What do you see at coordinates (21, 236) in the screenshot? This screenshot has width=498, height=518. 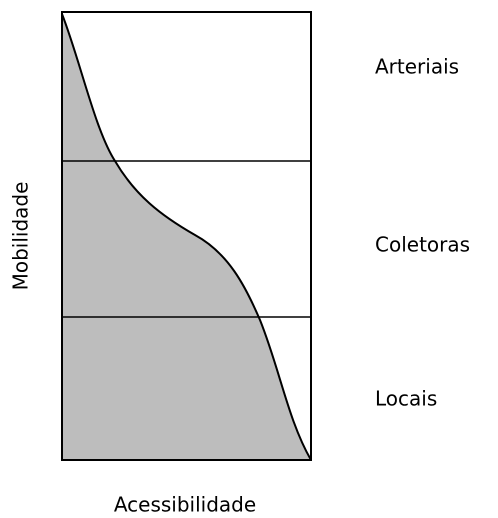 I see `y-axis-label: Mobilidade` at bounding box center [21, 236].